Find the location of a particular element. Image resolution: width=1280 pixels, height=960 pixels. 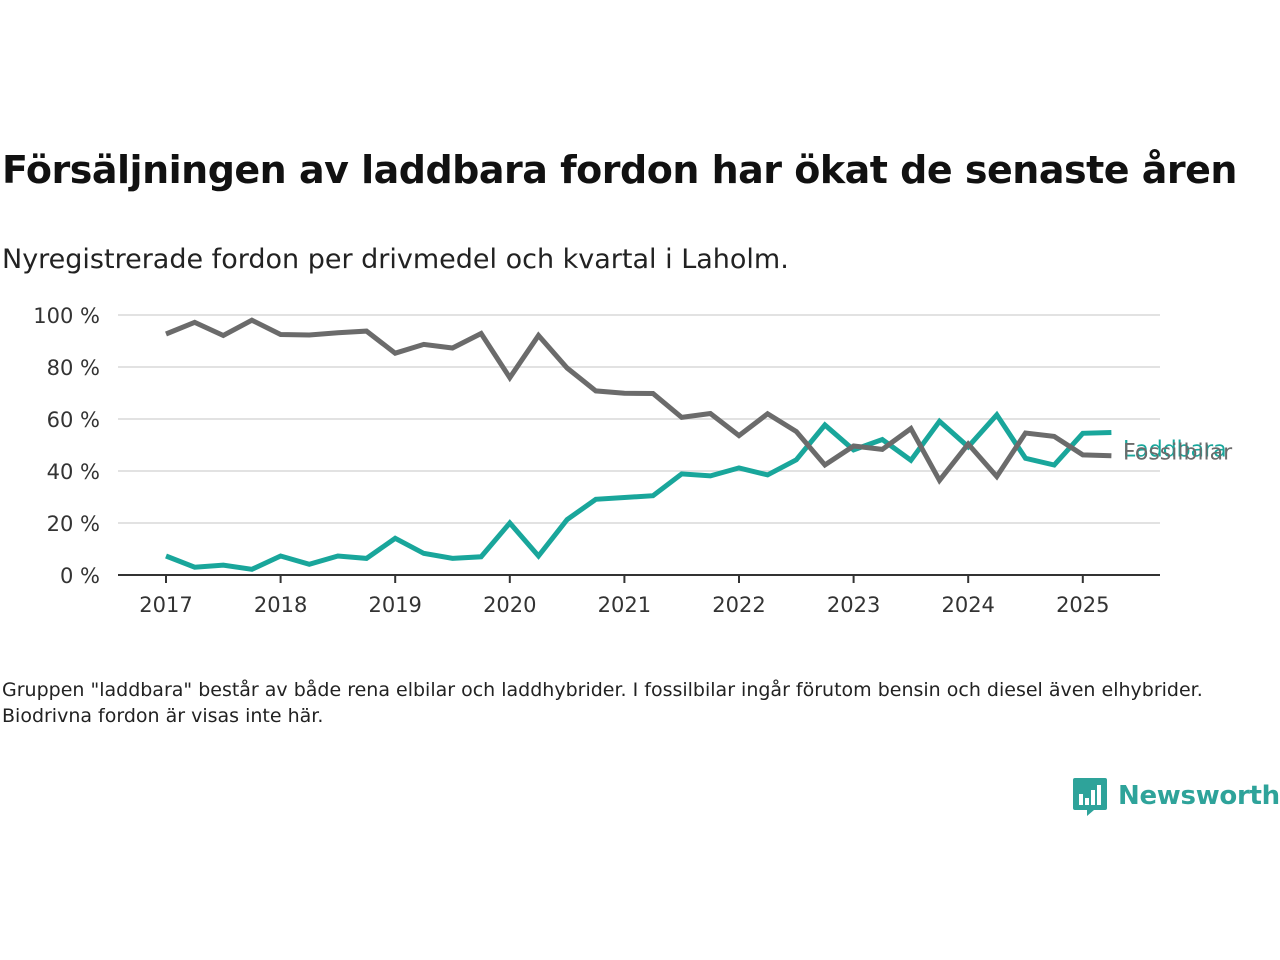

series-line-laddbara is located at coordinates (638, 491).